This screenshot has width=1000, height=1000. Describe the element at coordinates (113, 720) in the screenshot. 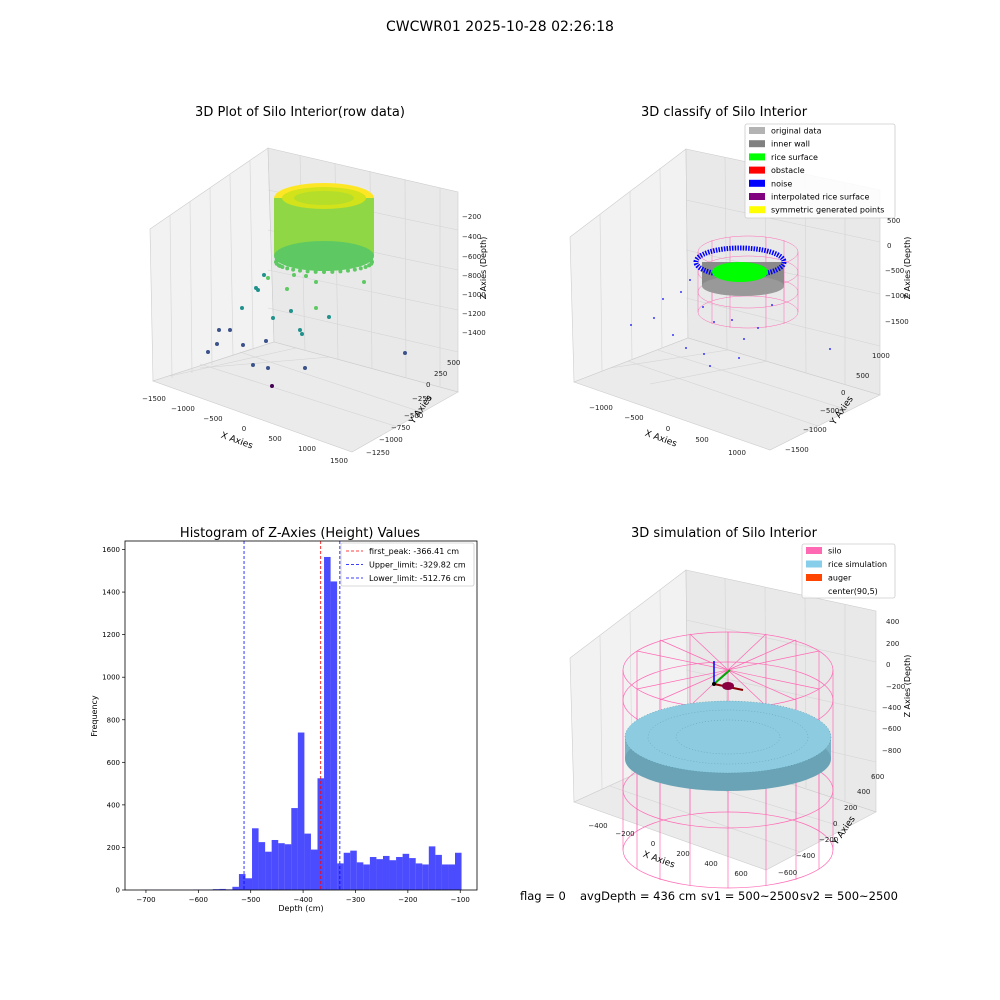

I see `hist-yticks: 0 200 400 600 800 1000 1200 1400 1600` at that location.